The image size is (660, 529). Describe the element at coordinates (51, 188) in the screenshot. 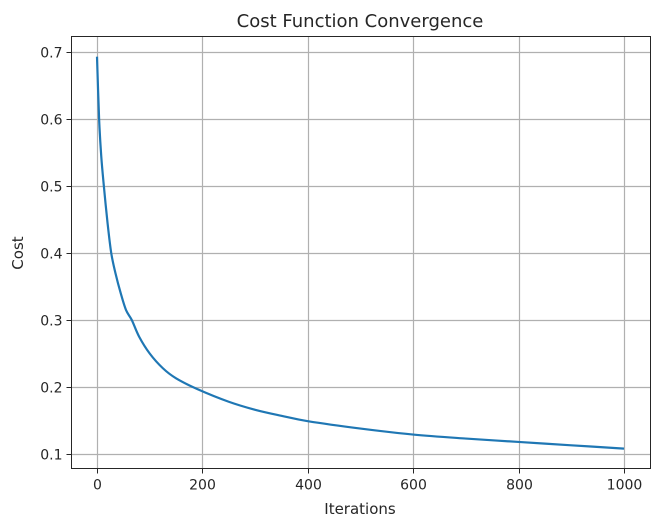

I see `y-tick-label: 0.5` at that location.